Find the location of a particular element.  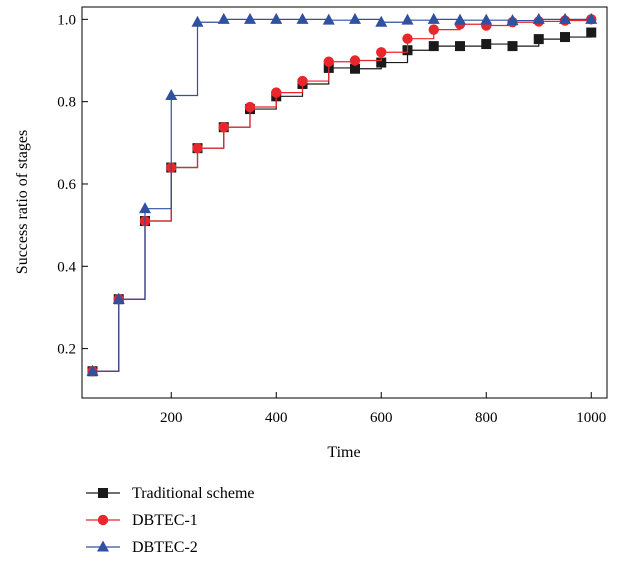

x-tick-label: 800 is located at coordinates (486, 418).